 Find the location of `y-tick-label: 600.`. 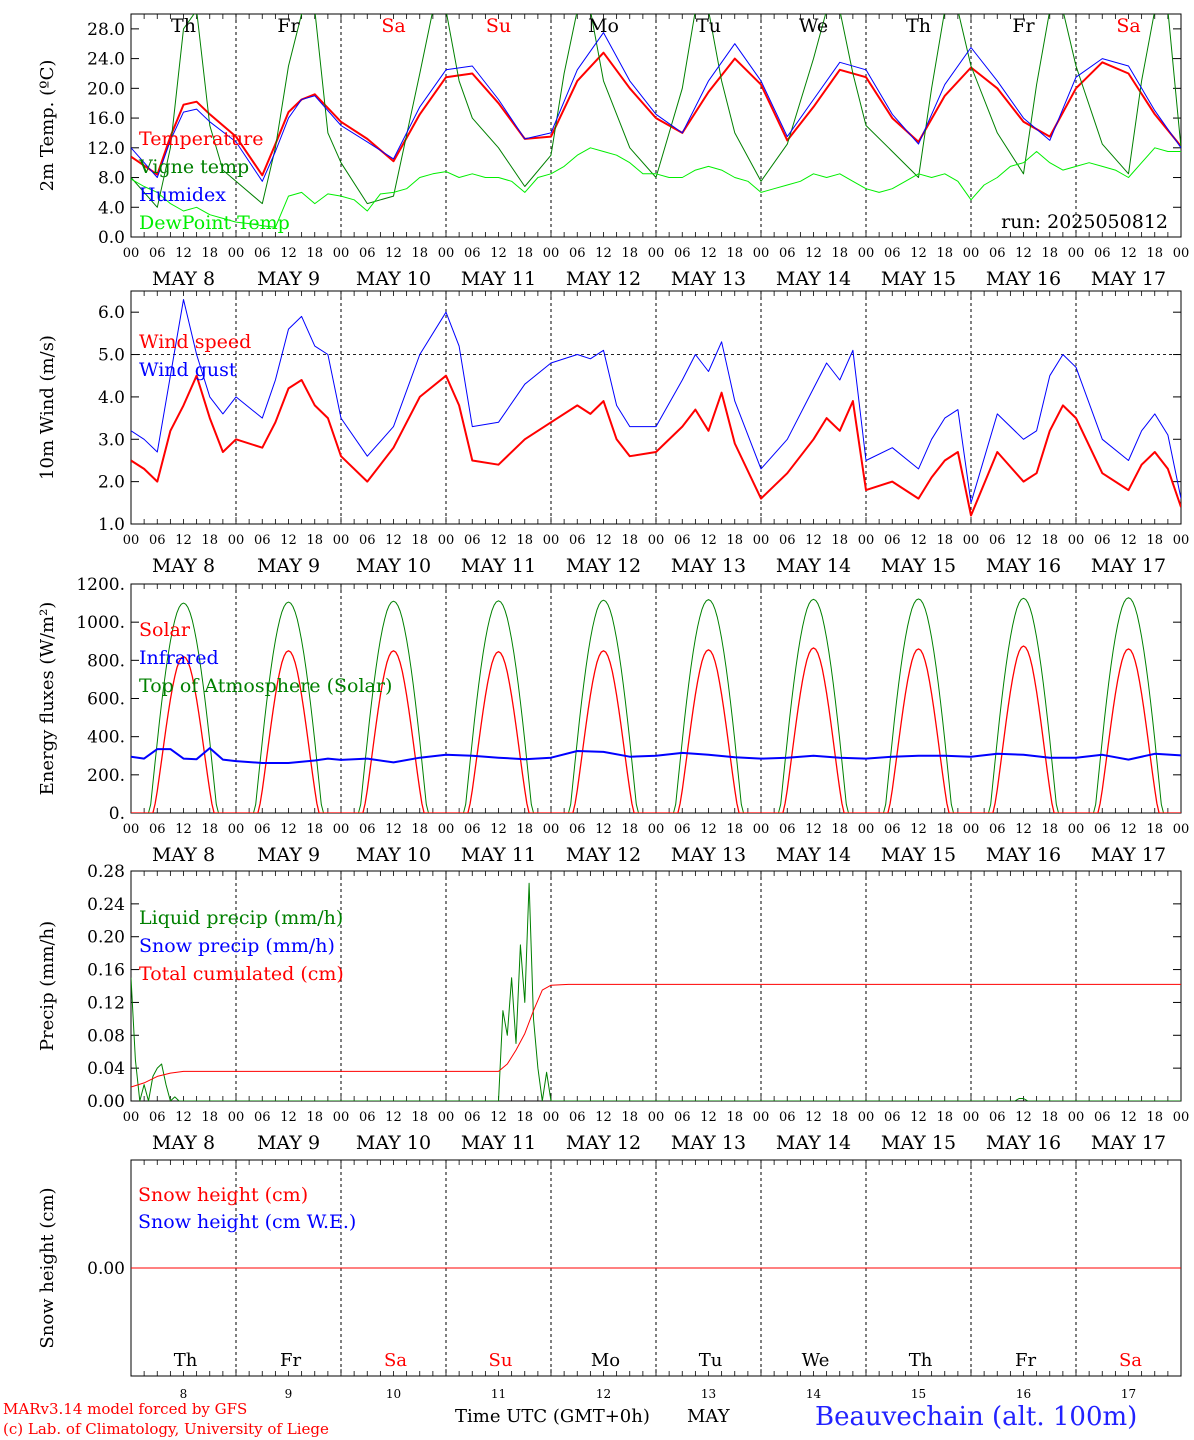

y-tick-label: 600. is located at coordinates (106, 700).